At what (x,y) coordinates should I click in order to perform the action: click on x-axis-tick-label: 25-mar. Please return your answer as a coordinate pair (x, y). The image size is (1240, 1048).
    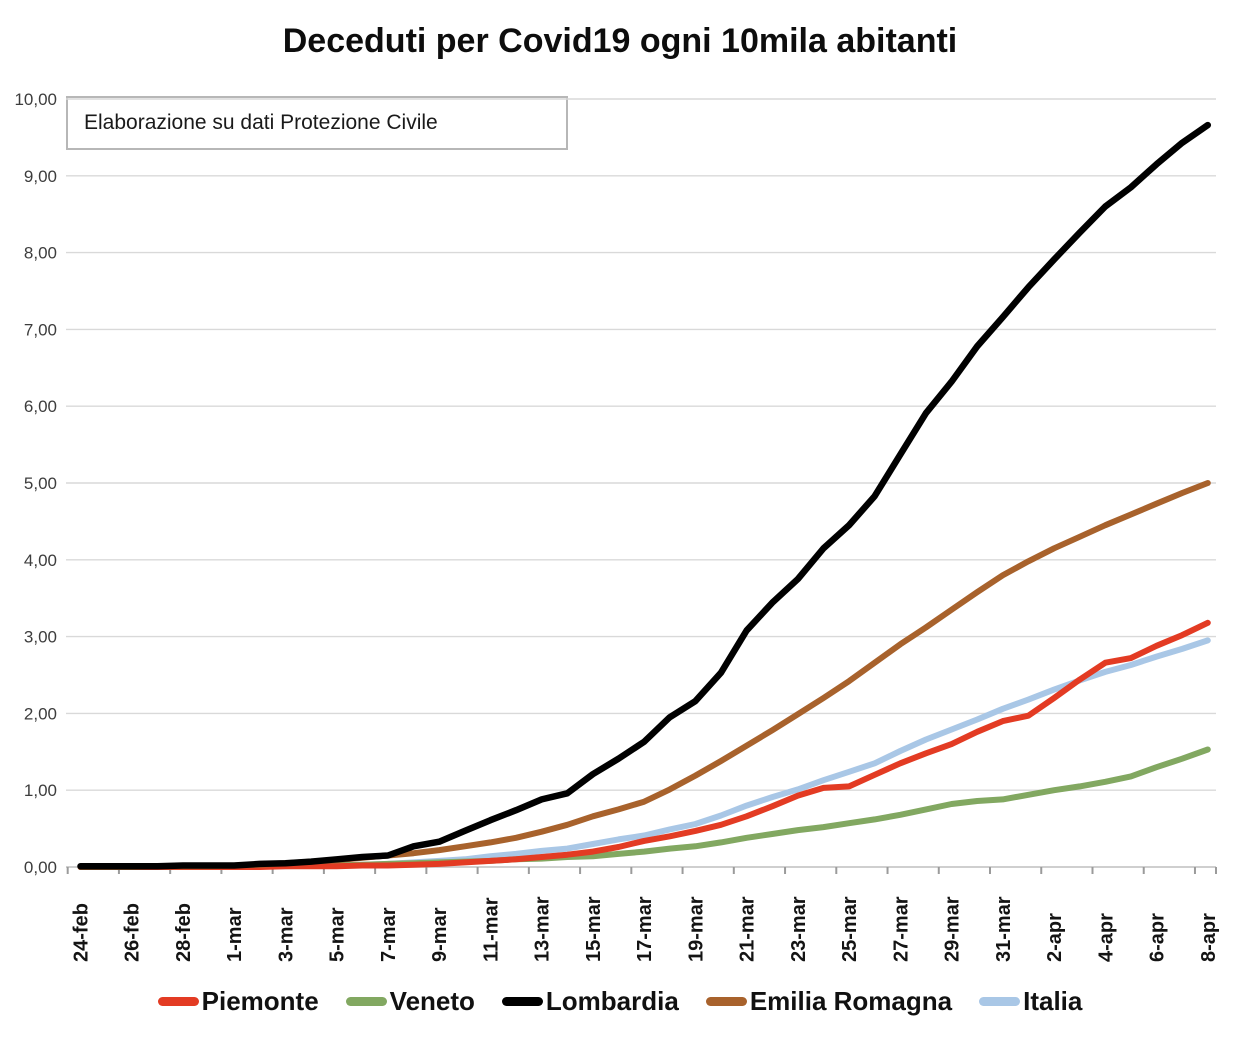
    Looking at the image, I should click on (850, 929).